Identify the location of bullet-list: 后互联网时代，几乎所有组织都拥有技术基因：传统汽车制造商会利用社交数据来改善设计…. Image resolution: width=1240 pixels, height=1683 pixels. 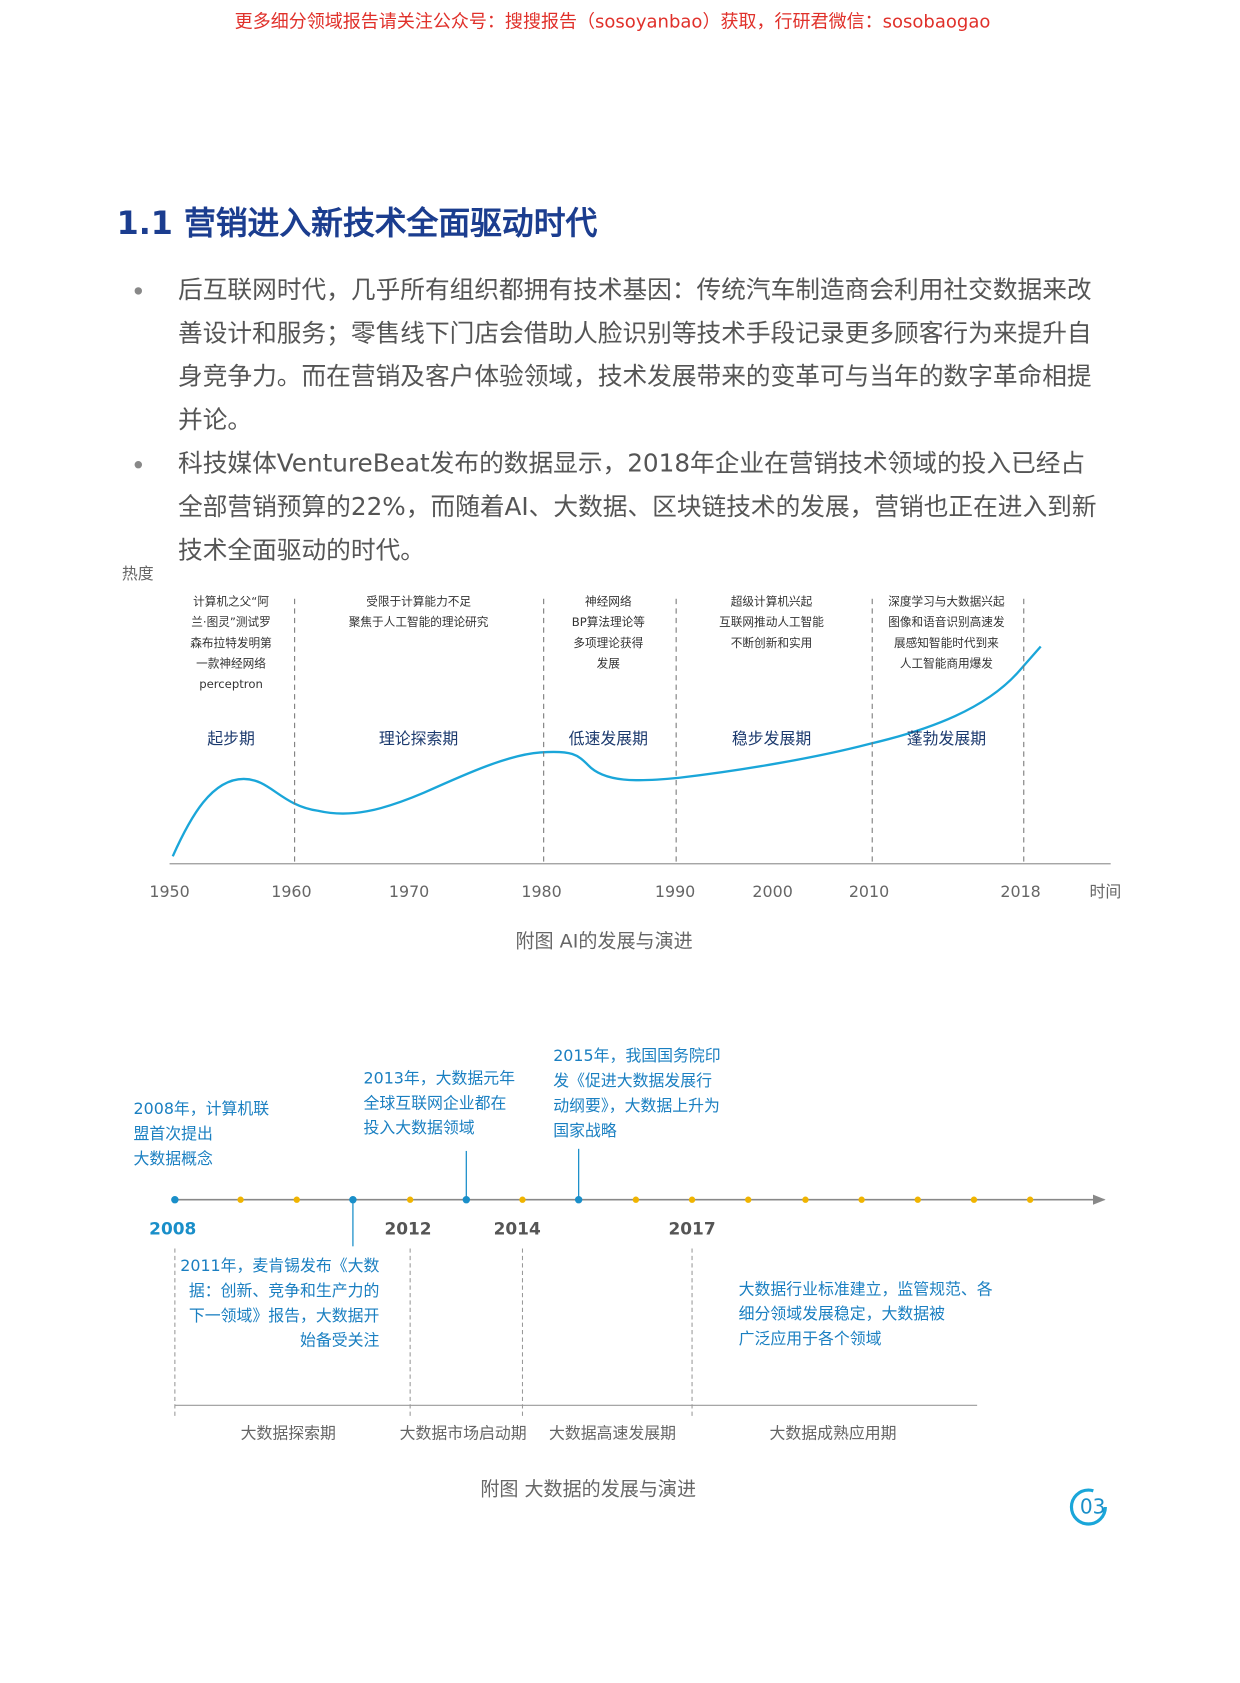
(619, 420).